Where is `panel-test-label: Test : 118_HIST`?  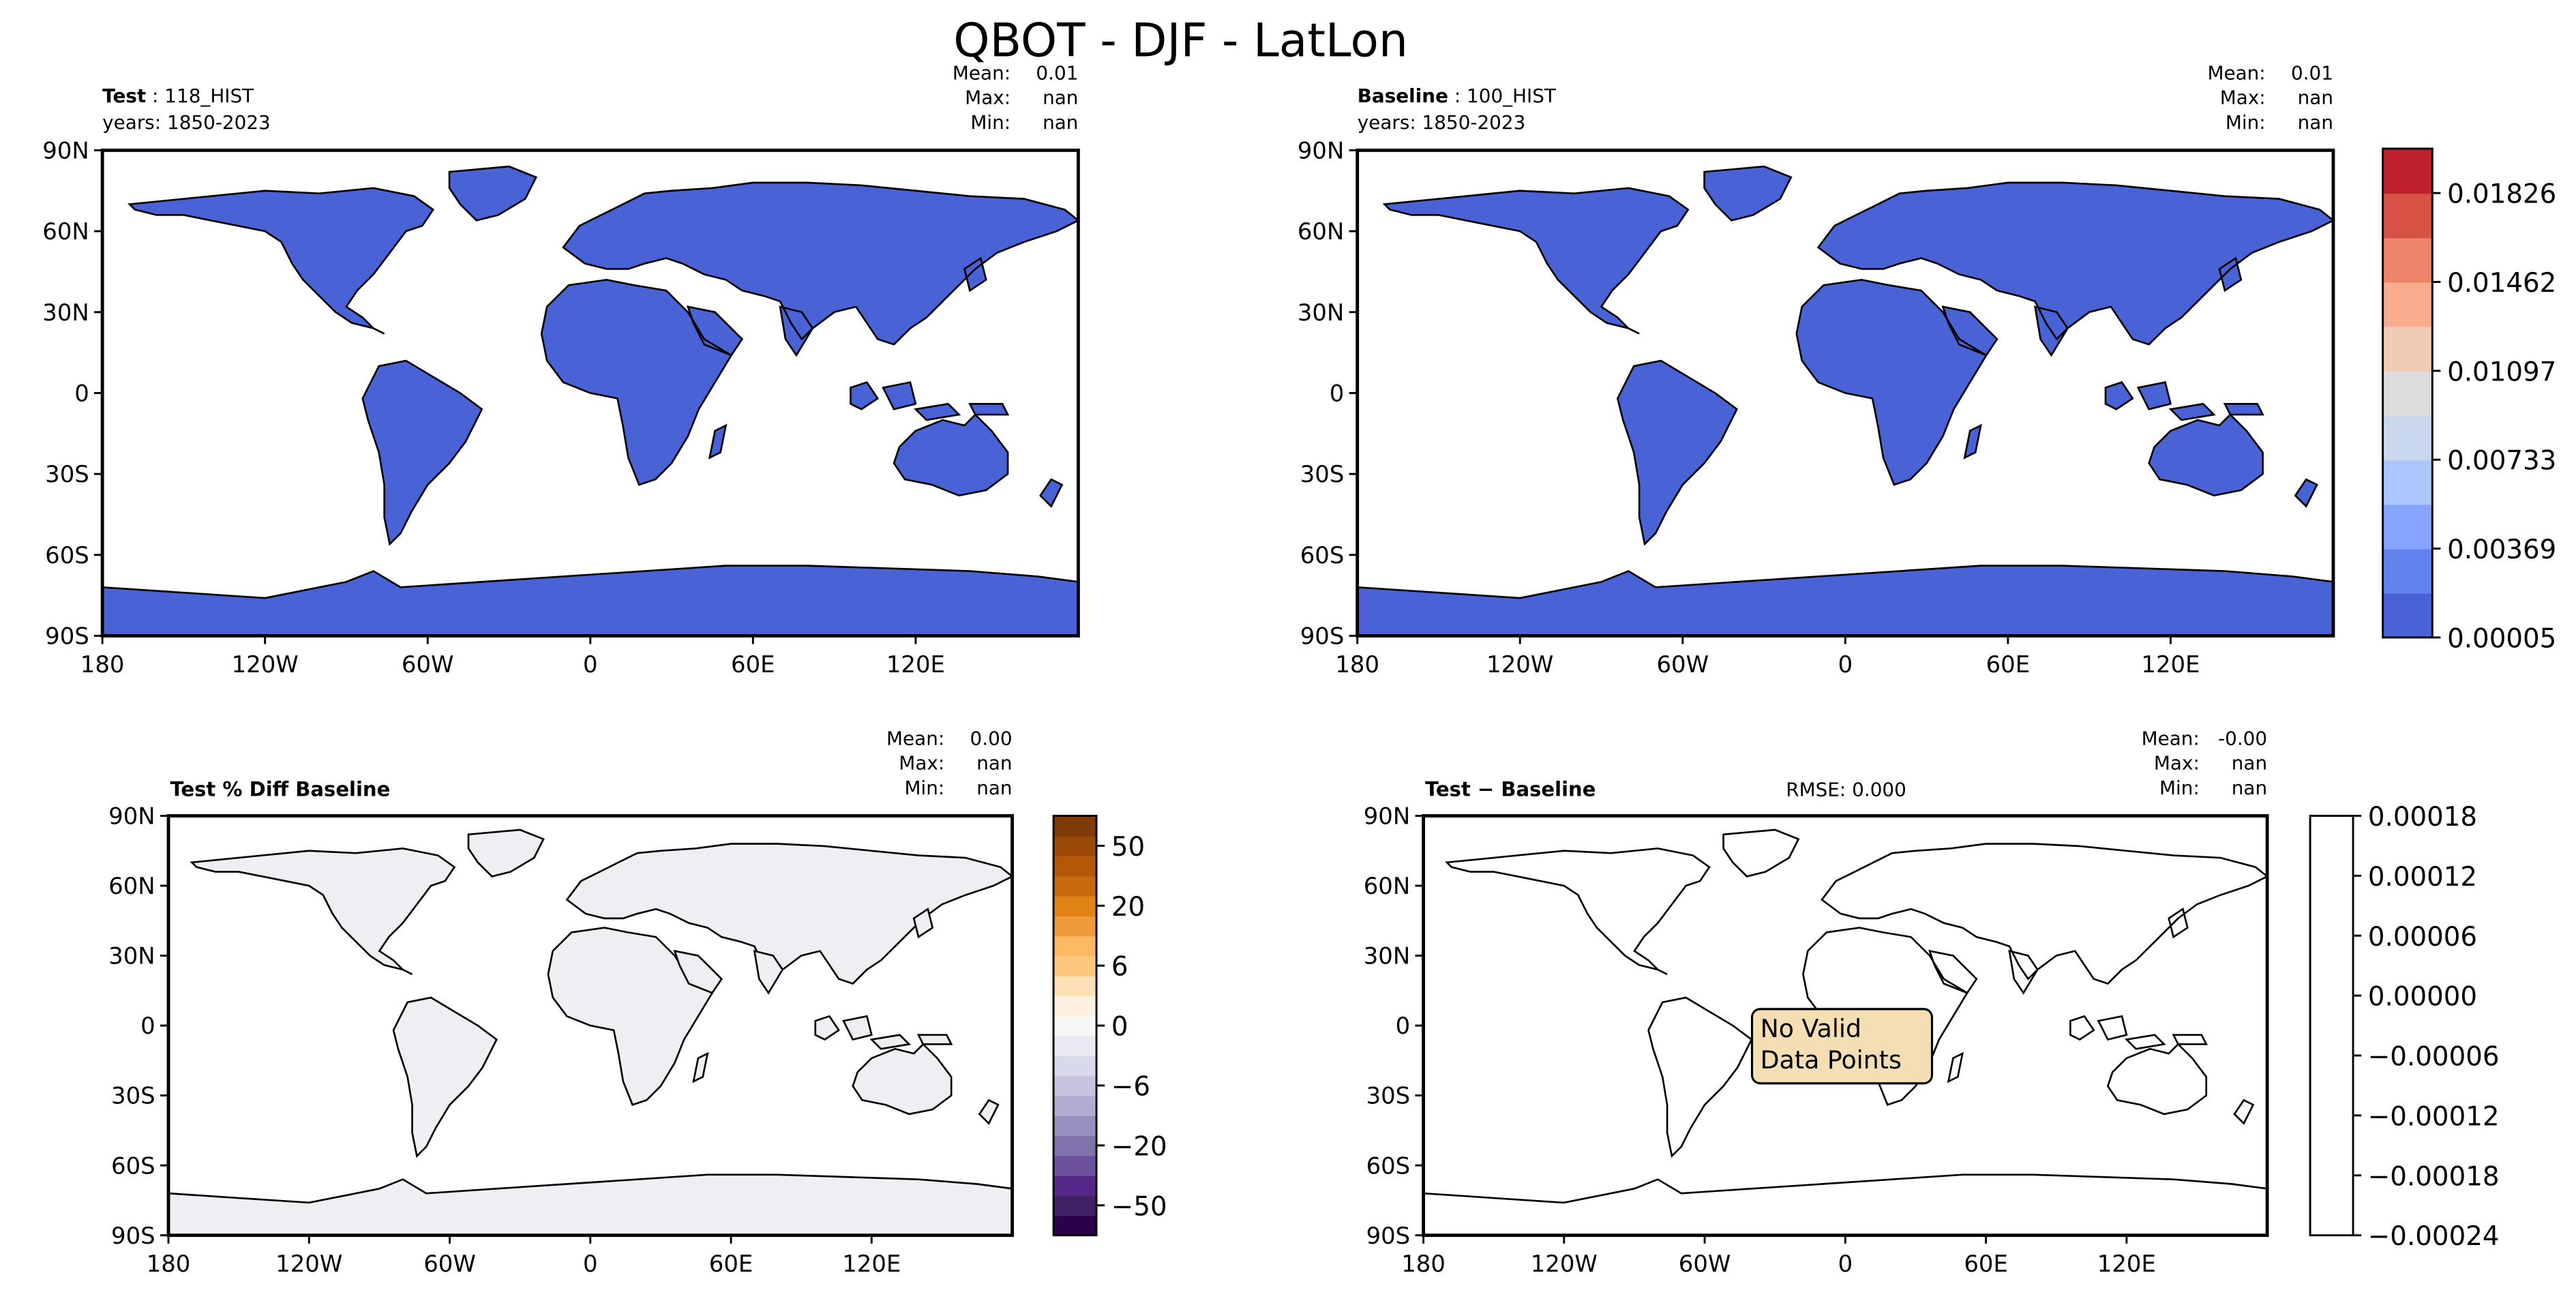 panel-test-label: Test : 118_HIST is located at coordinates (178, 96).